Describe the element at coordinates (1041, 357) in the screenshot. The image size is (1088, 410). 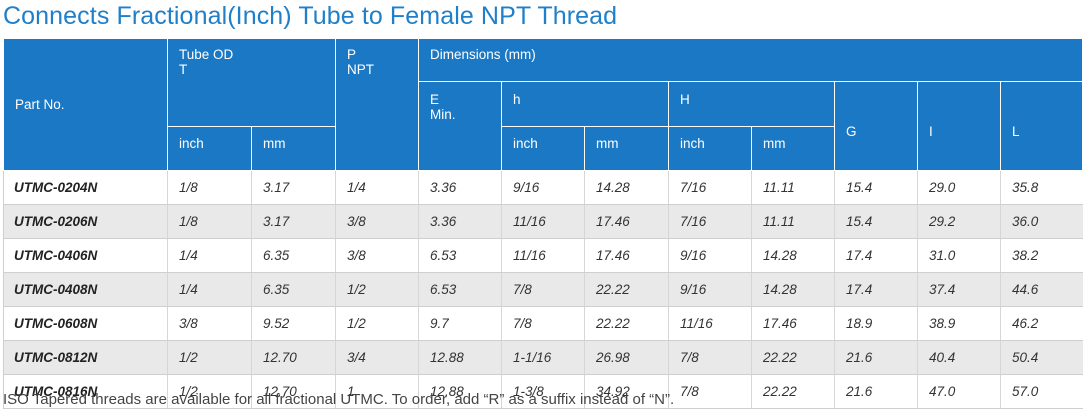
I see `cell-l: 50.4` at that location.